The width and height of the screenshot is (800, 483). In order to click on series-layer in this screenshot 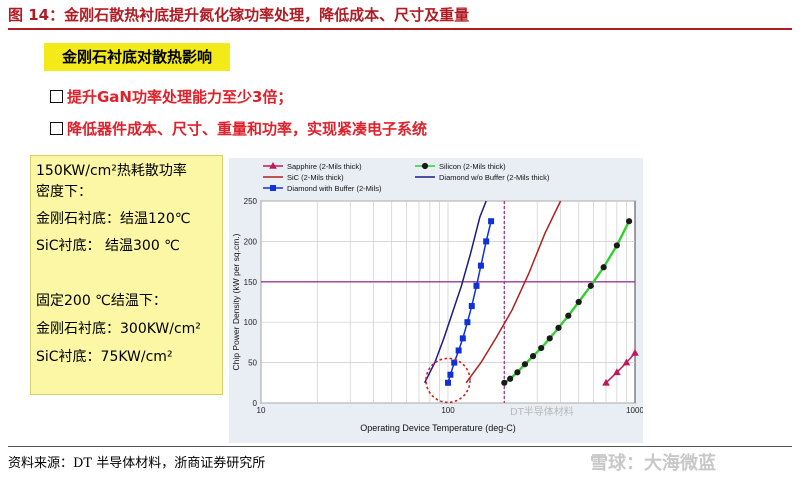, I will do `click(531, 293)`.